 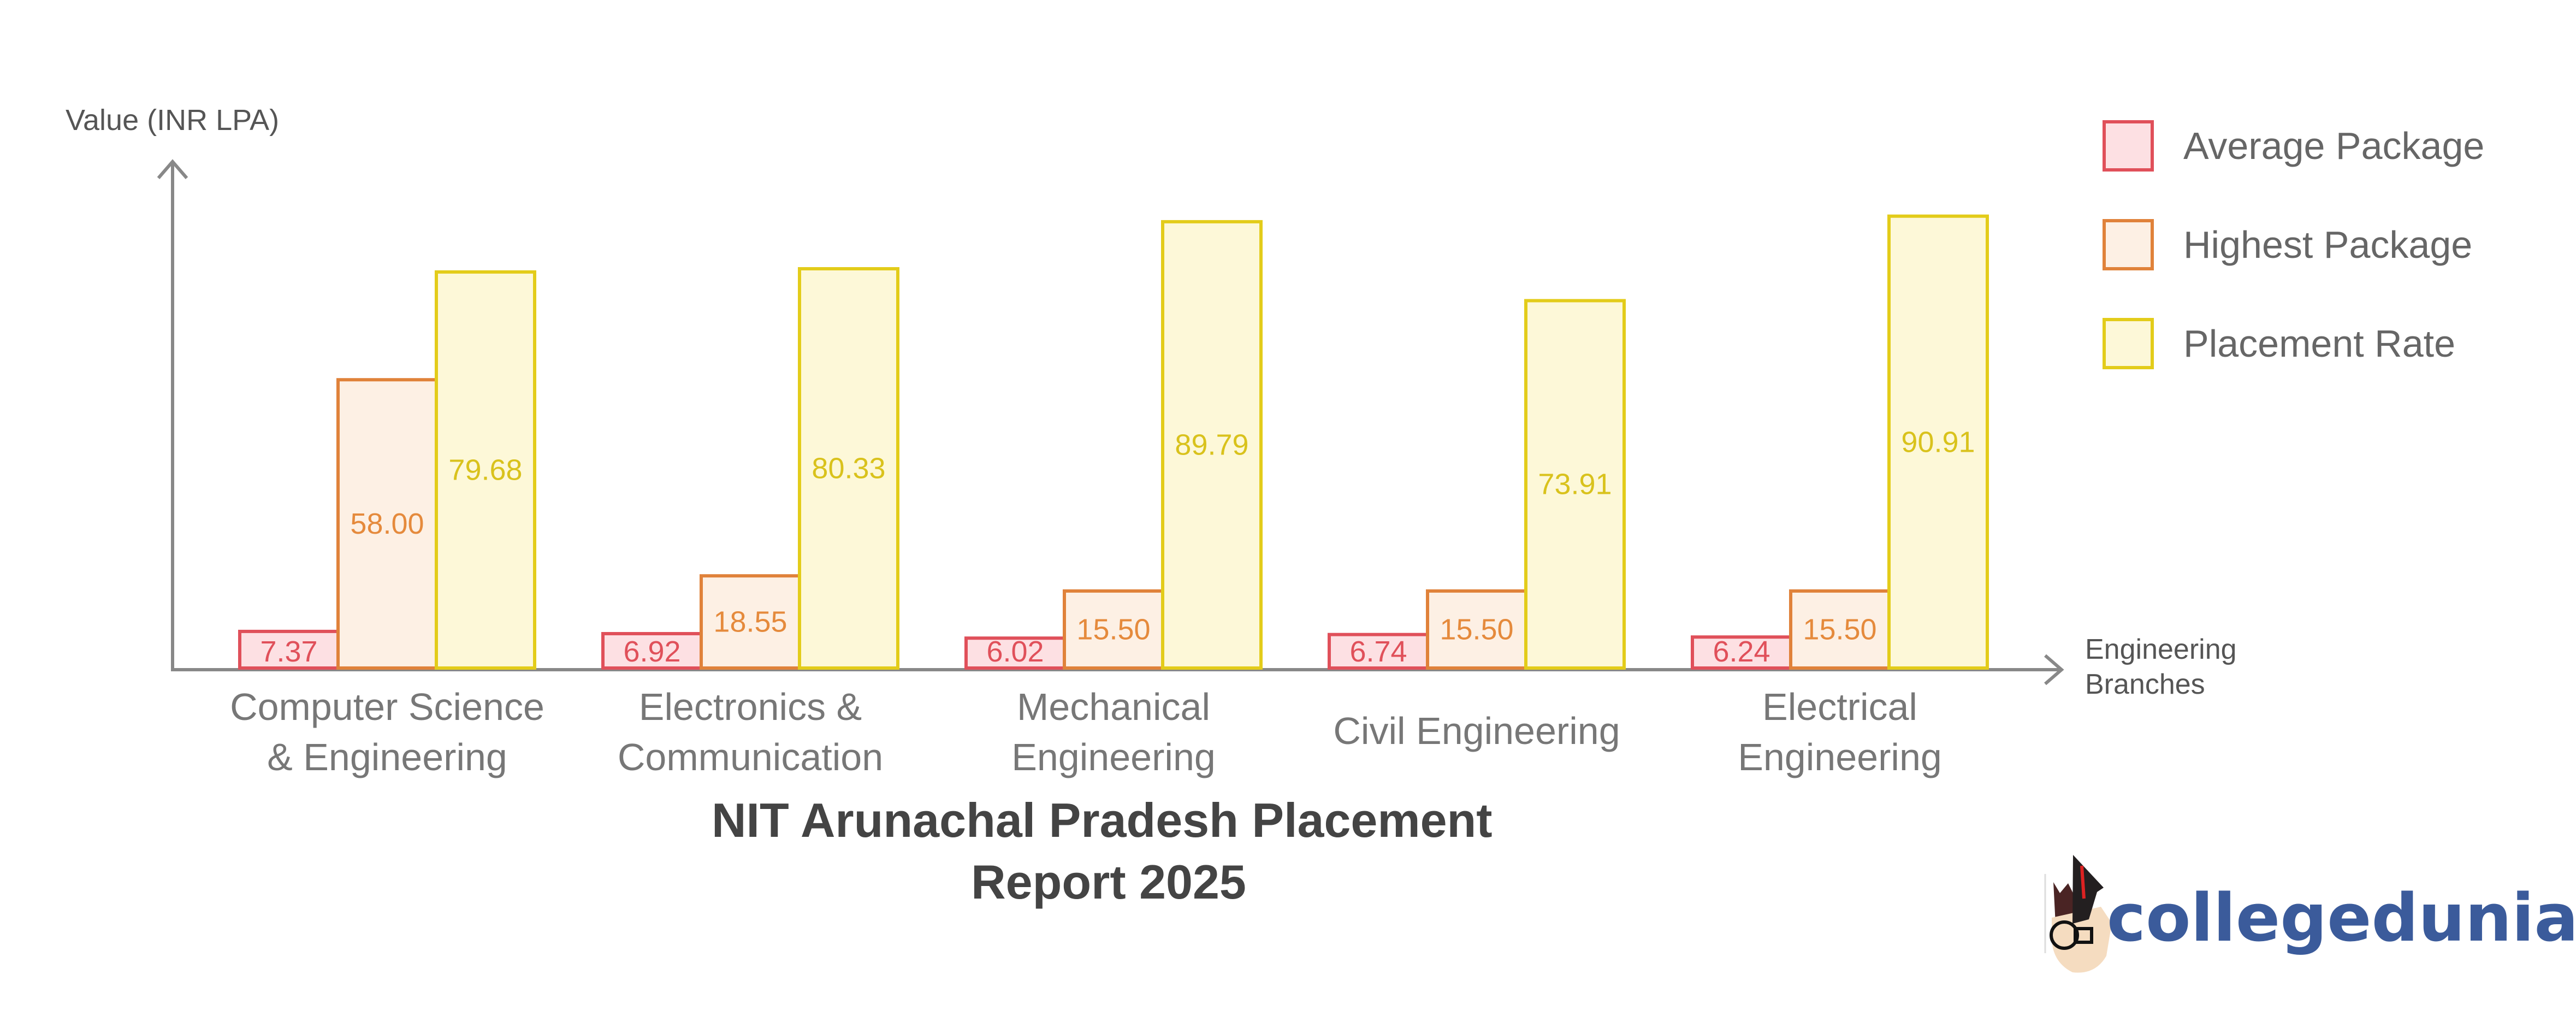 I want to click on category-label-line: & Engineering, so click(x=387, y=757).